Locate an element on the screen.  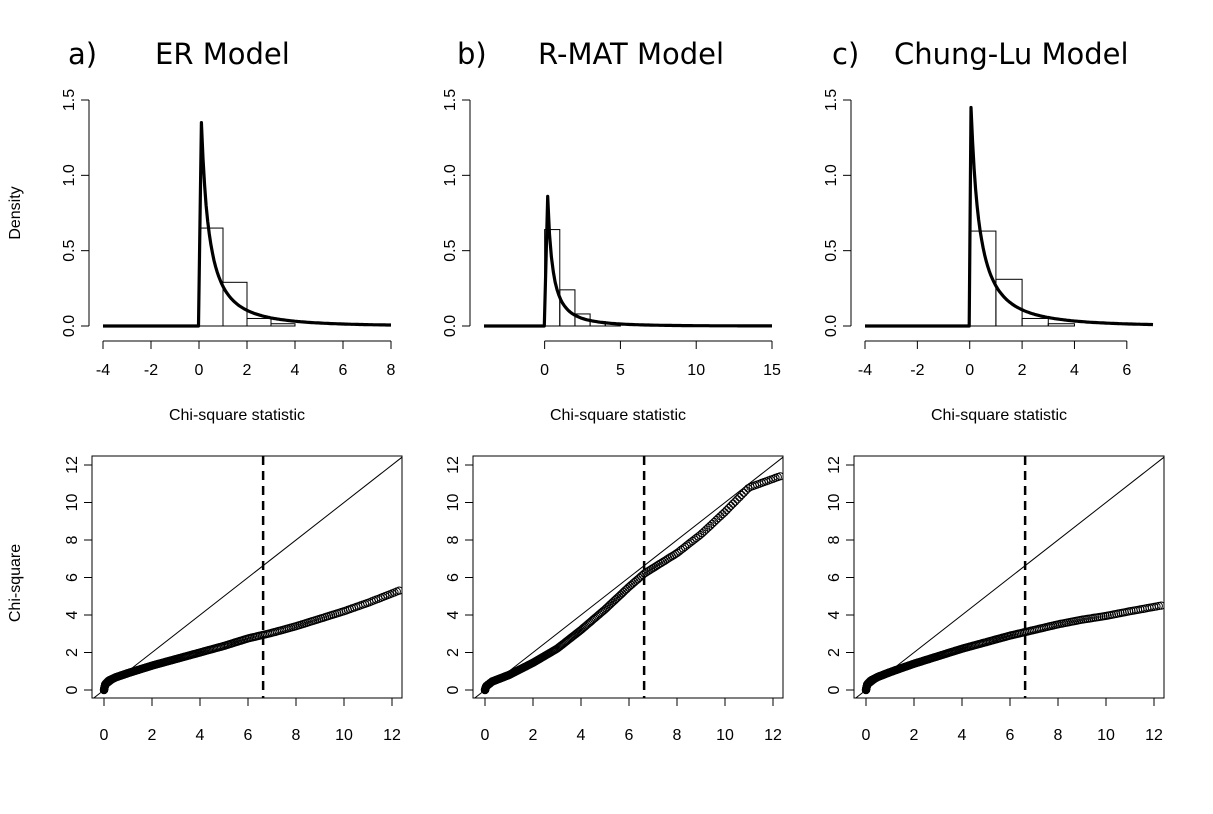
panel-title: Chung-Lu Model is located at coordinates (1011, 54).